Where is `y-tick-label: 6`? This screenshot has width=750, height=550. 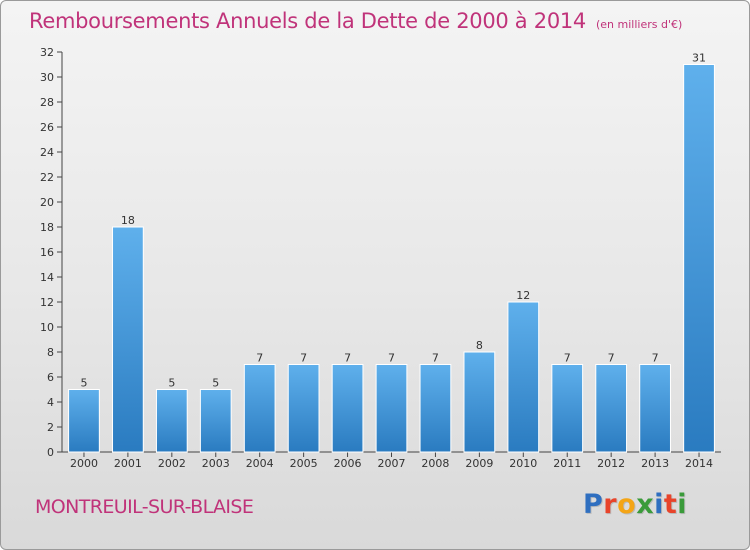
y-tick-label: 6 is located at coordinates (50, 377).